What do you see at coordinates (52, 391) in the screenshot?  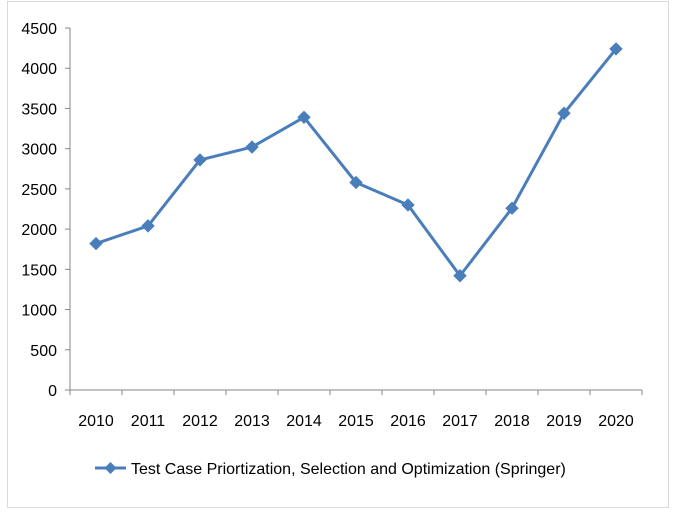 I see `y-tick-label: 0` at bounding box center [52, 391].